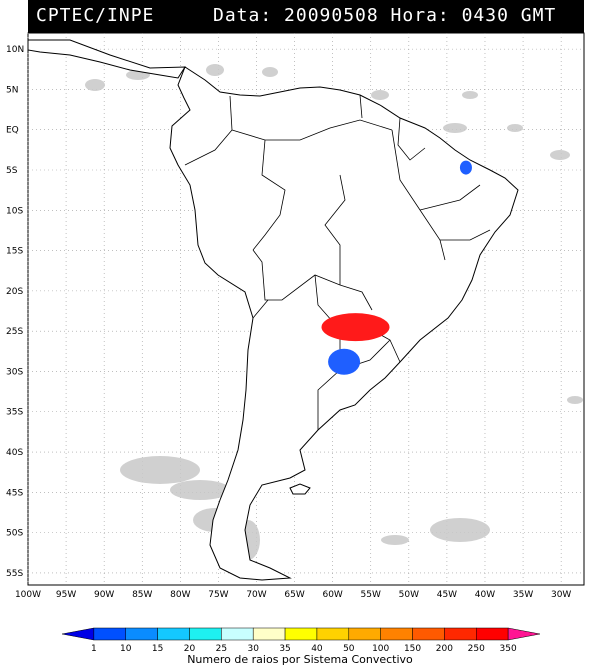 This screenshot has width=600, height=670. Describe the element at coordinates (476, 649) in the screenshot. I see `colorbar-label: 250` at that location.